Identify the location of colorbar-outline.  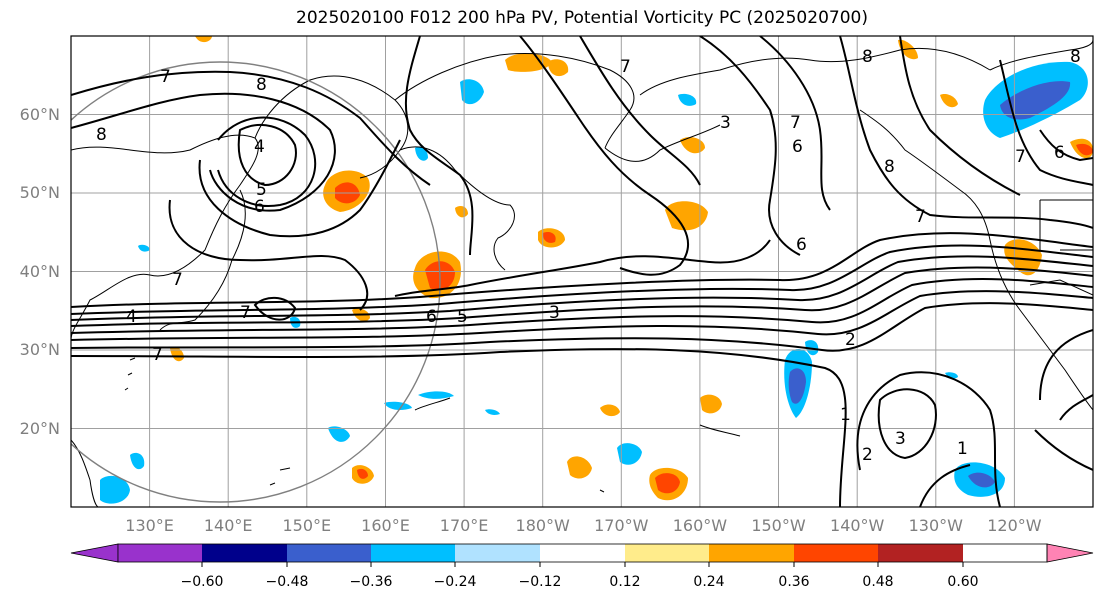
(582, 553).